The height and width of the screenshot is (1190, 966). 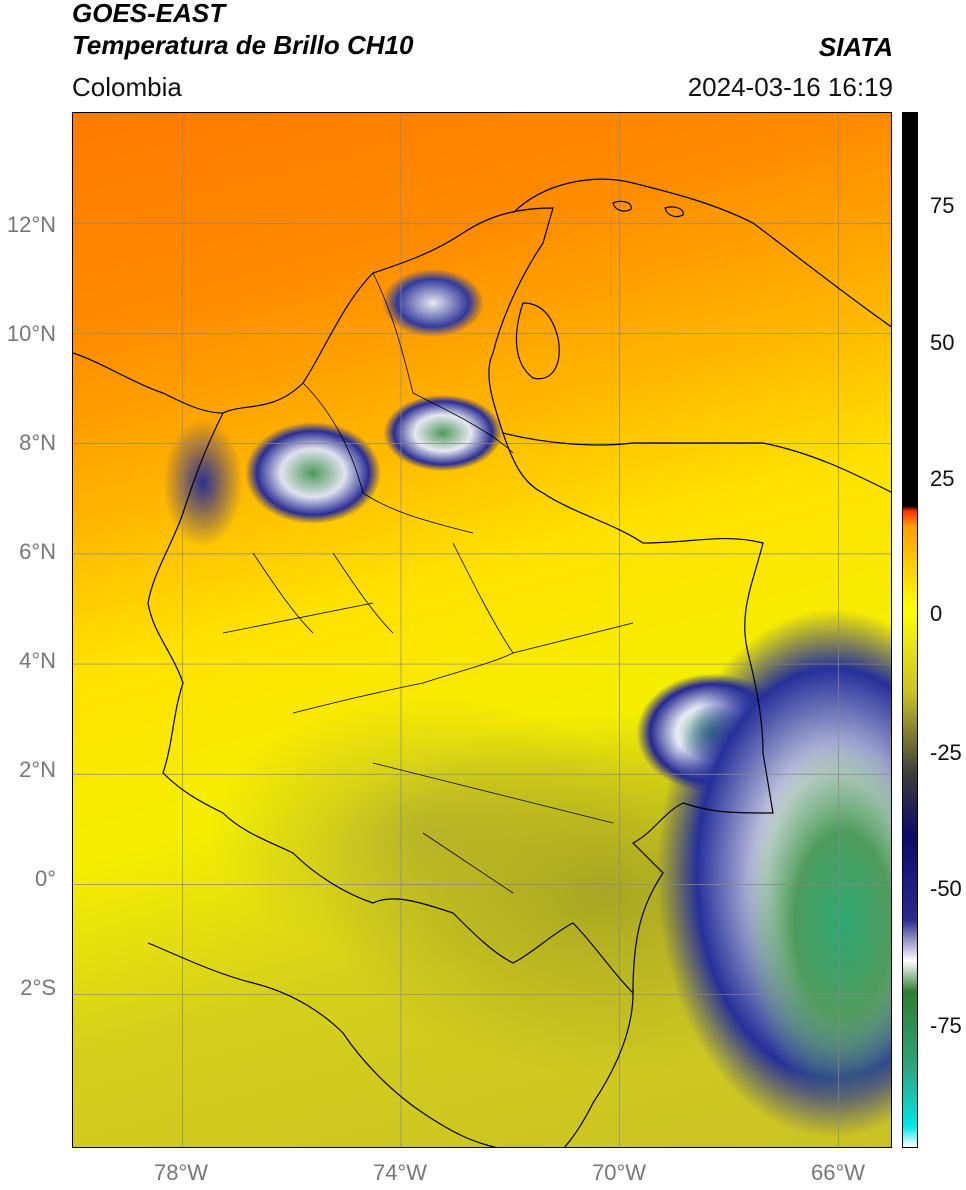 I want to click on lon-label-70w: 70°W, so click(x=619, y=1172).